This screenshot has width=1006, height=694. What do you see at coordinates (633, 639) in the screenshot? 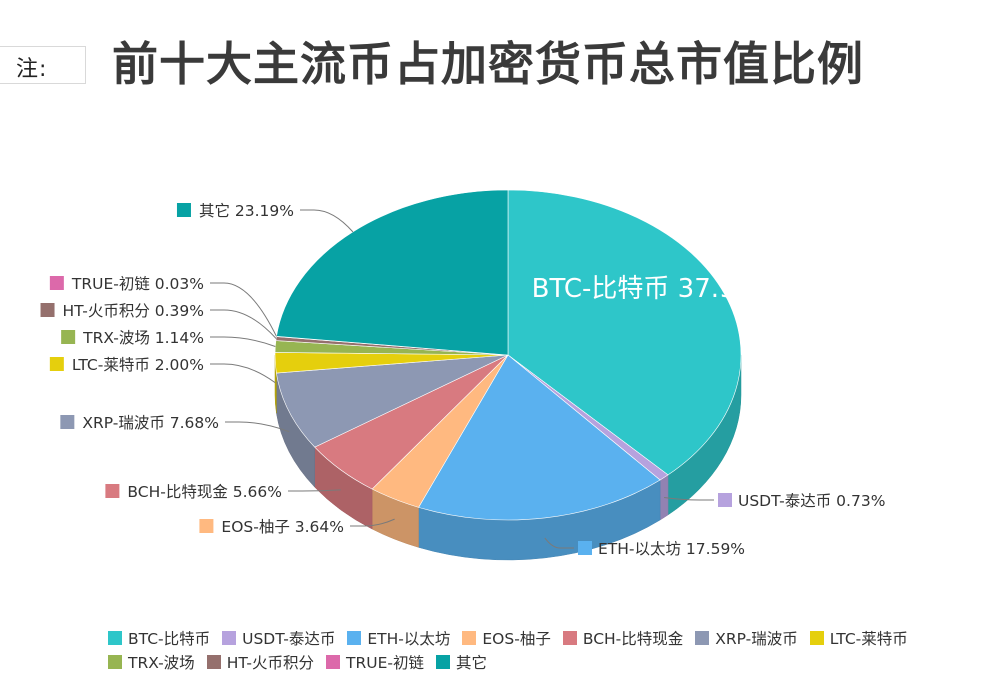
I see `legend-label: BCH-比特现金` at bounding box center [633, 639].